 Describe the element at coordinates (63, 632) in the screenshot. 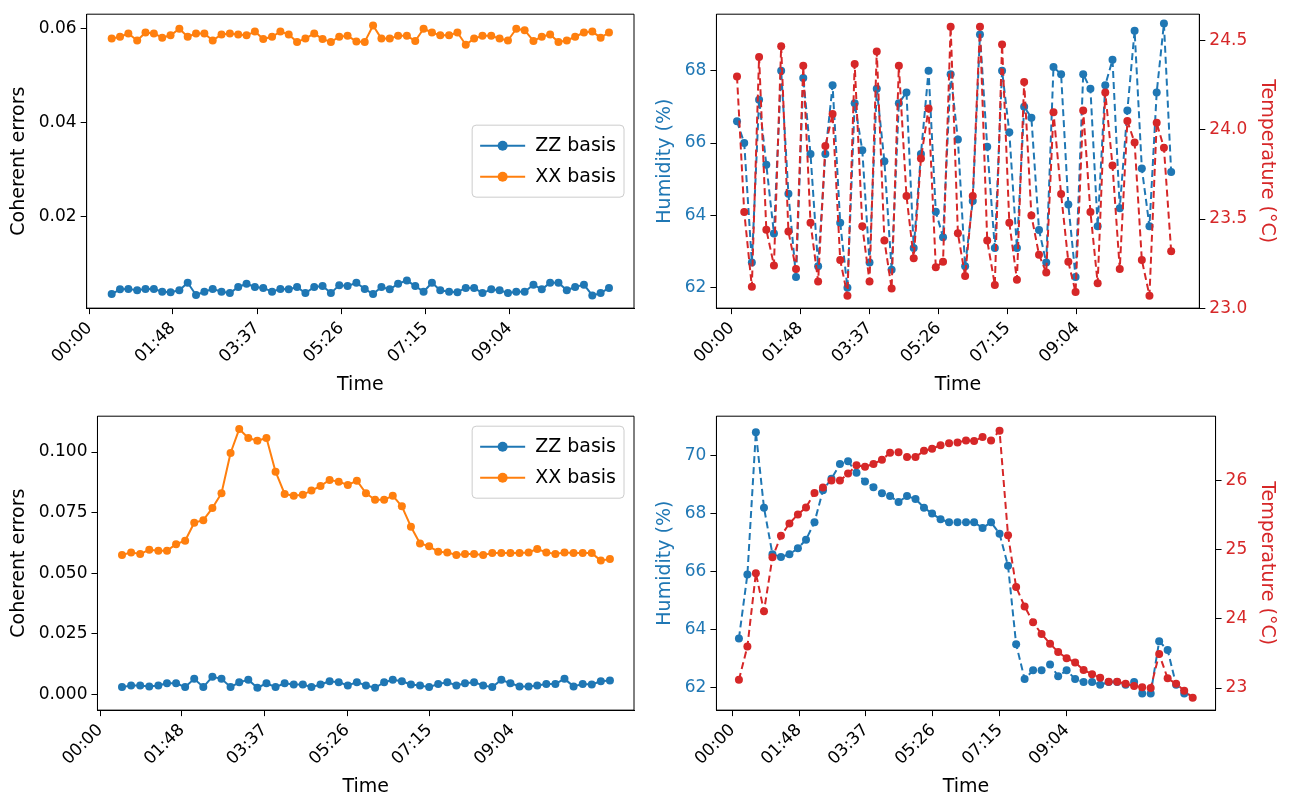

I see `y-tick-label: 0.025` at that location.